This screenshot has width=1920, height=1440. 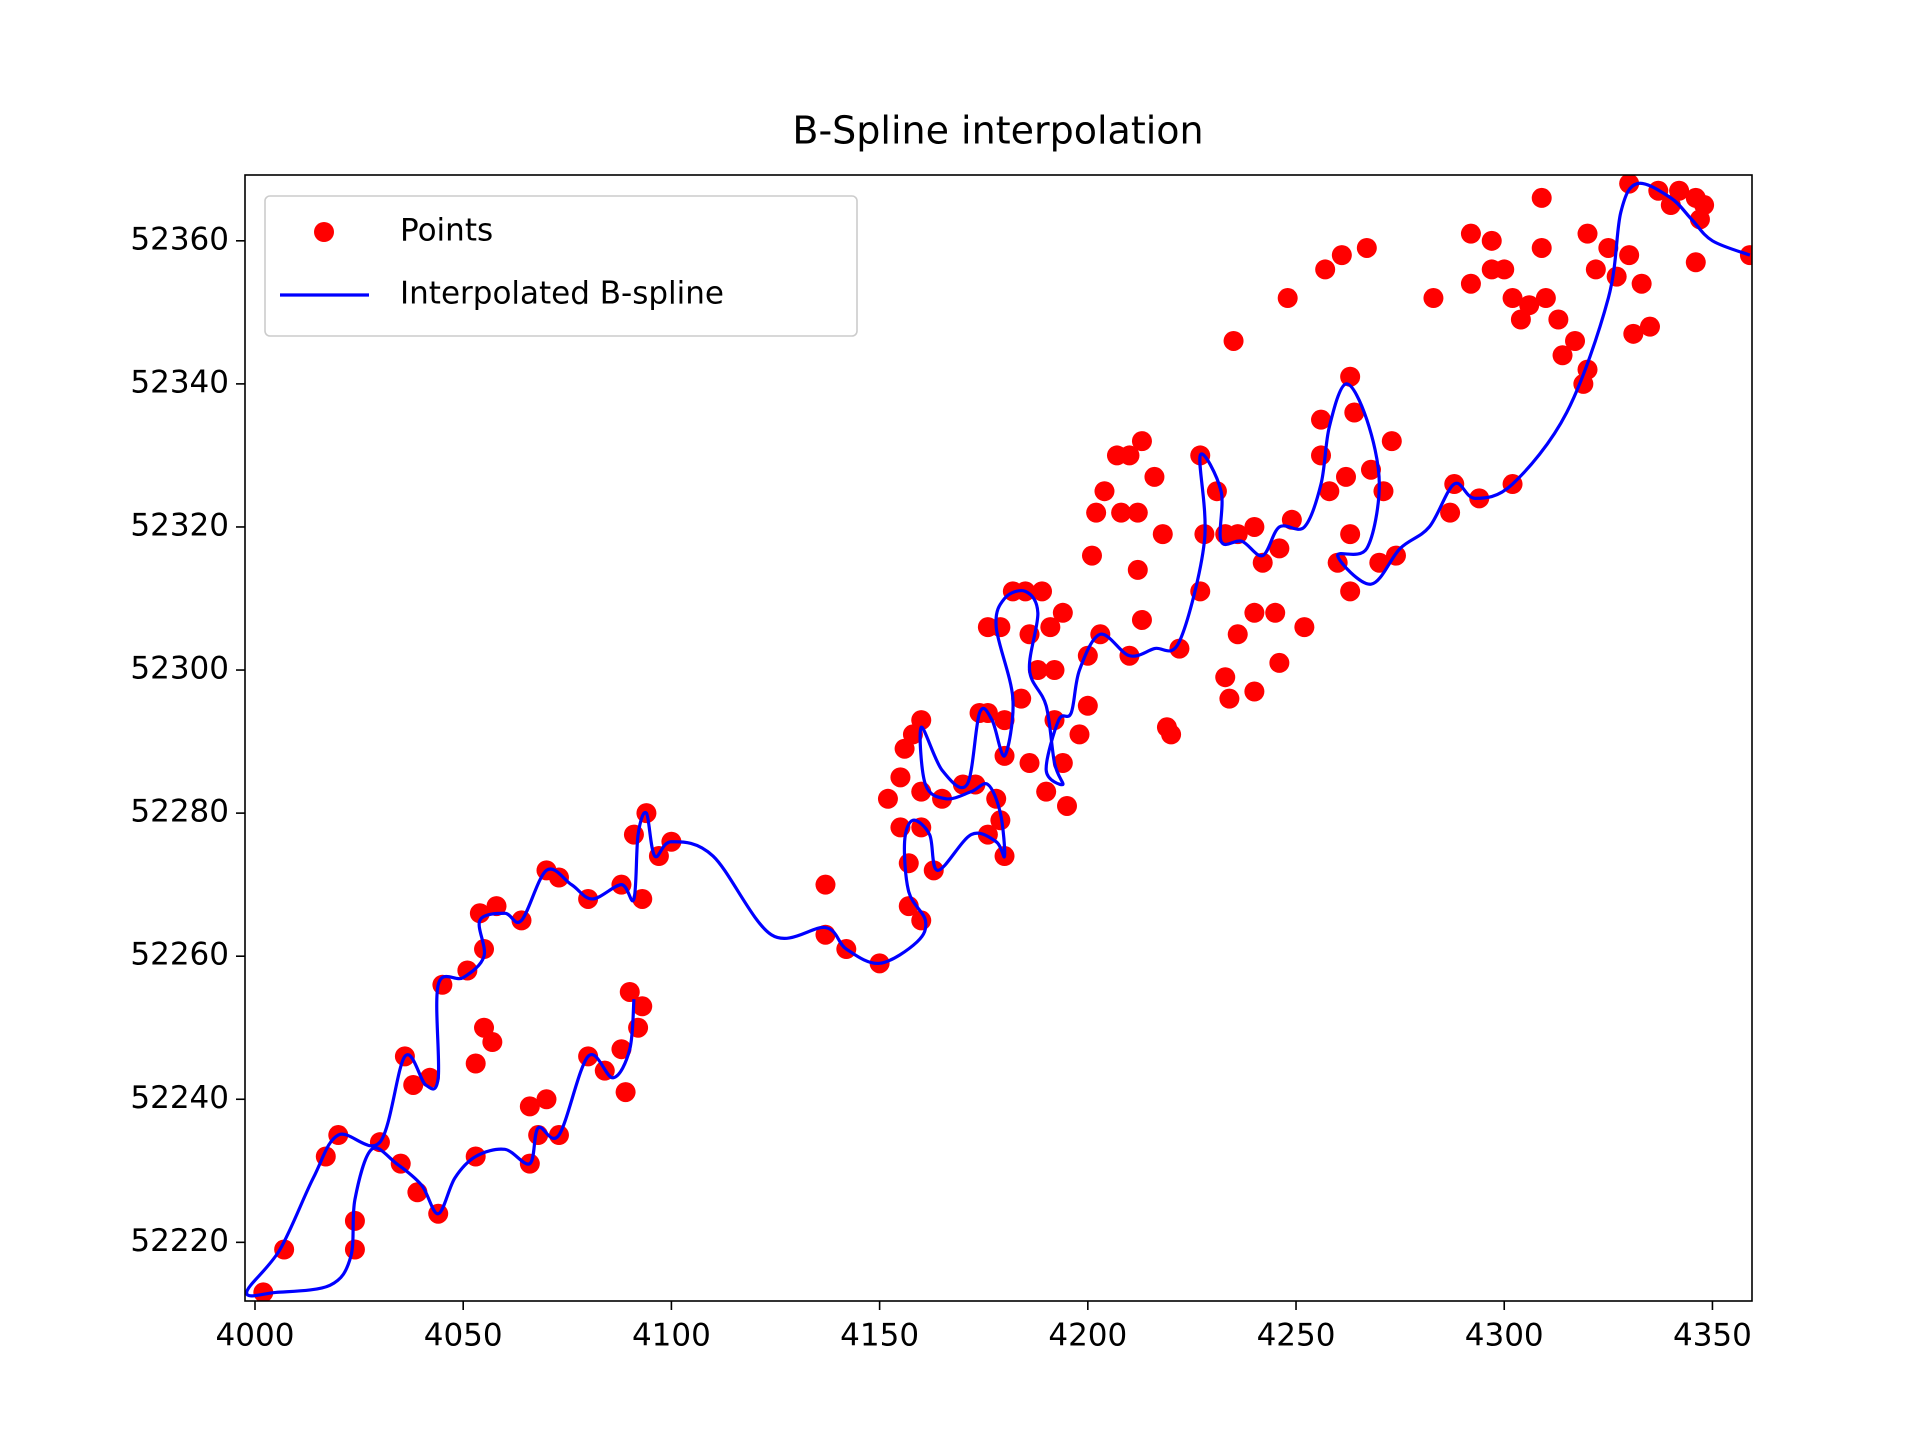 What do you see at coordinates (179, 1241) in the screenshot?
I see `y-tick-label: 52220` at bounding box center [179, 1241].